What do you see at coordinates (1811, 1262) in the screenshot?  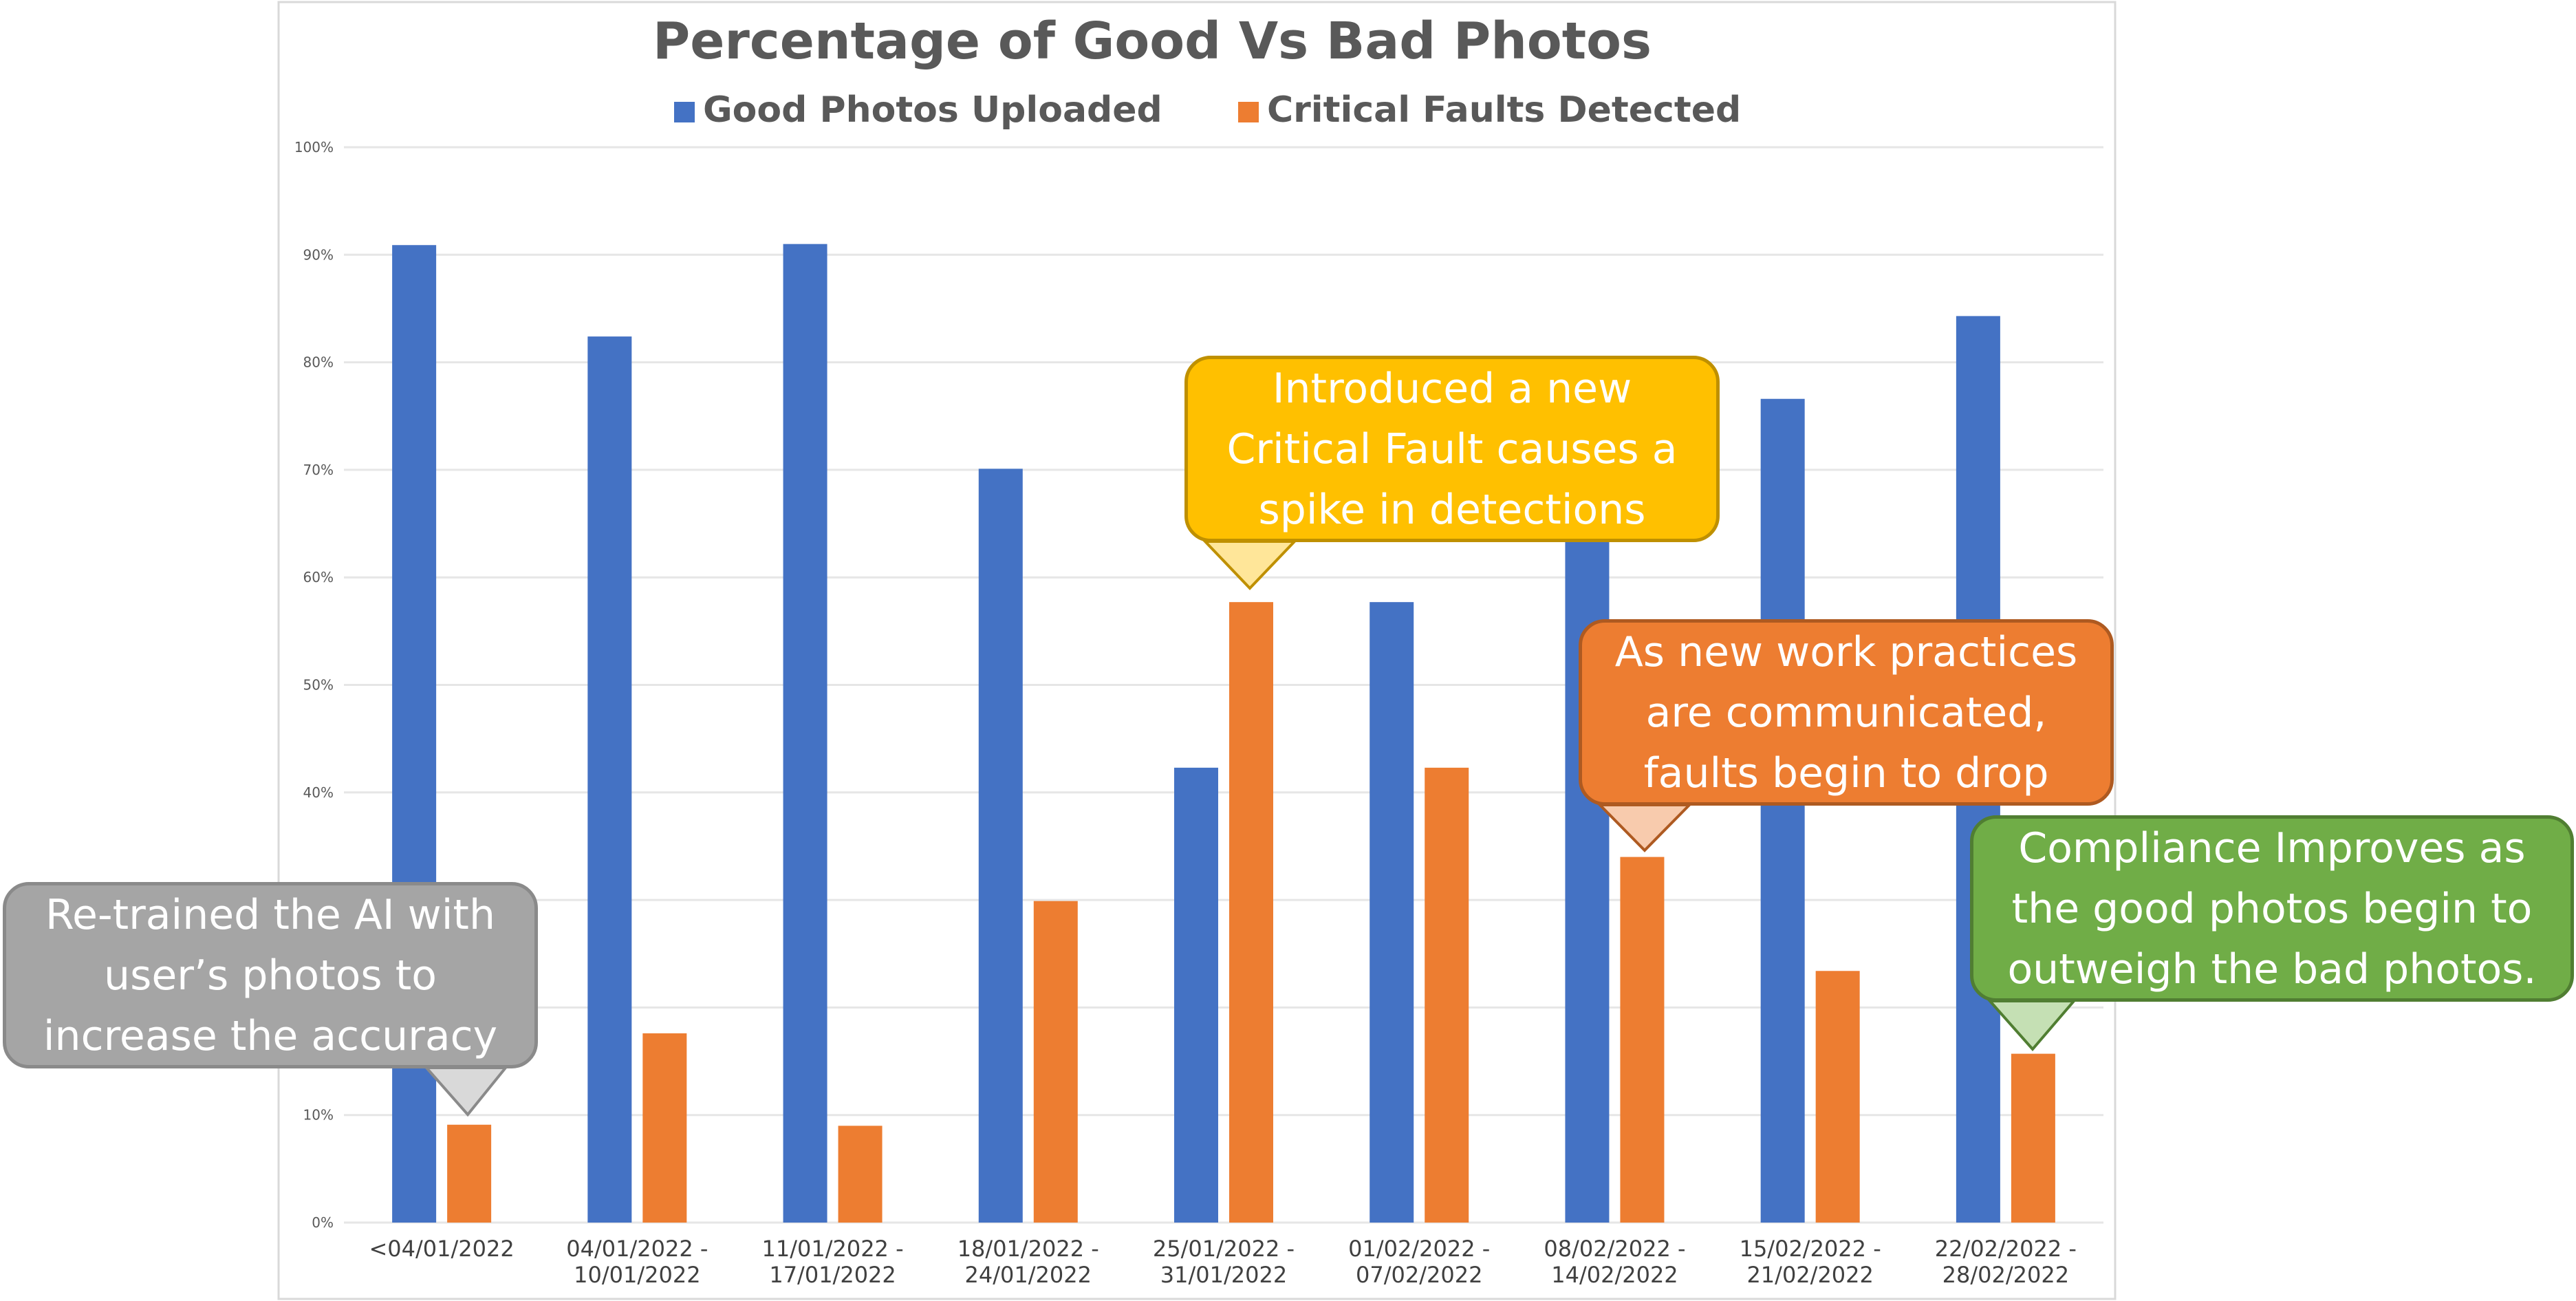 I see `x-tick-label: 15/02/2022 -21/02/2022` at bounding box center [1811, 1262].